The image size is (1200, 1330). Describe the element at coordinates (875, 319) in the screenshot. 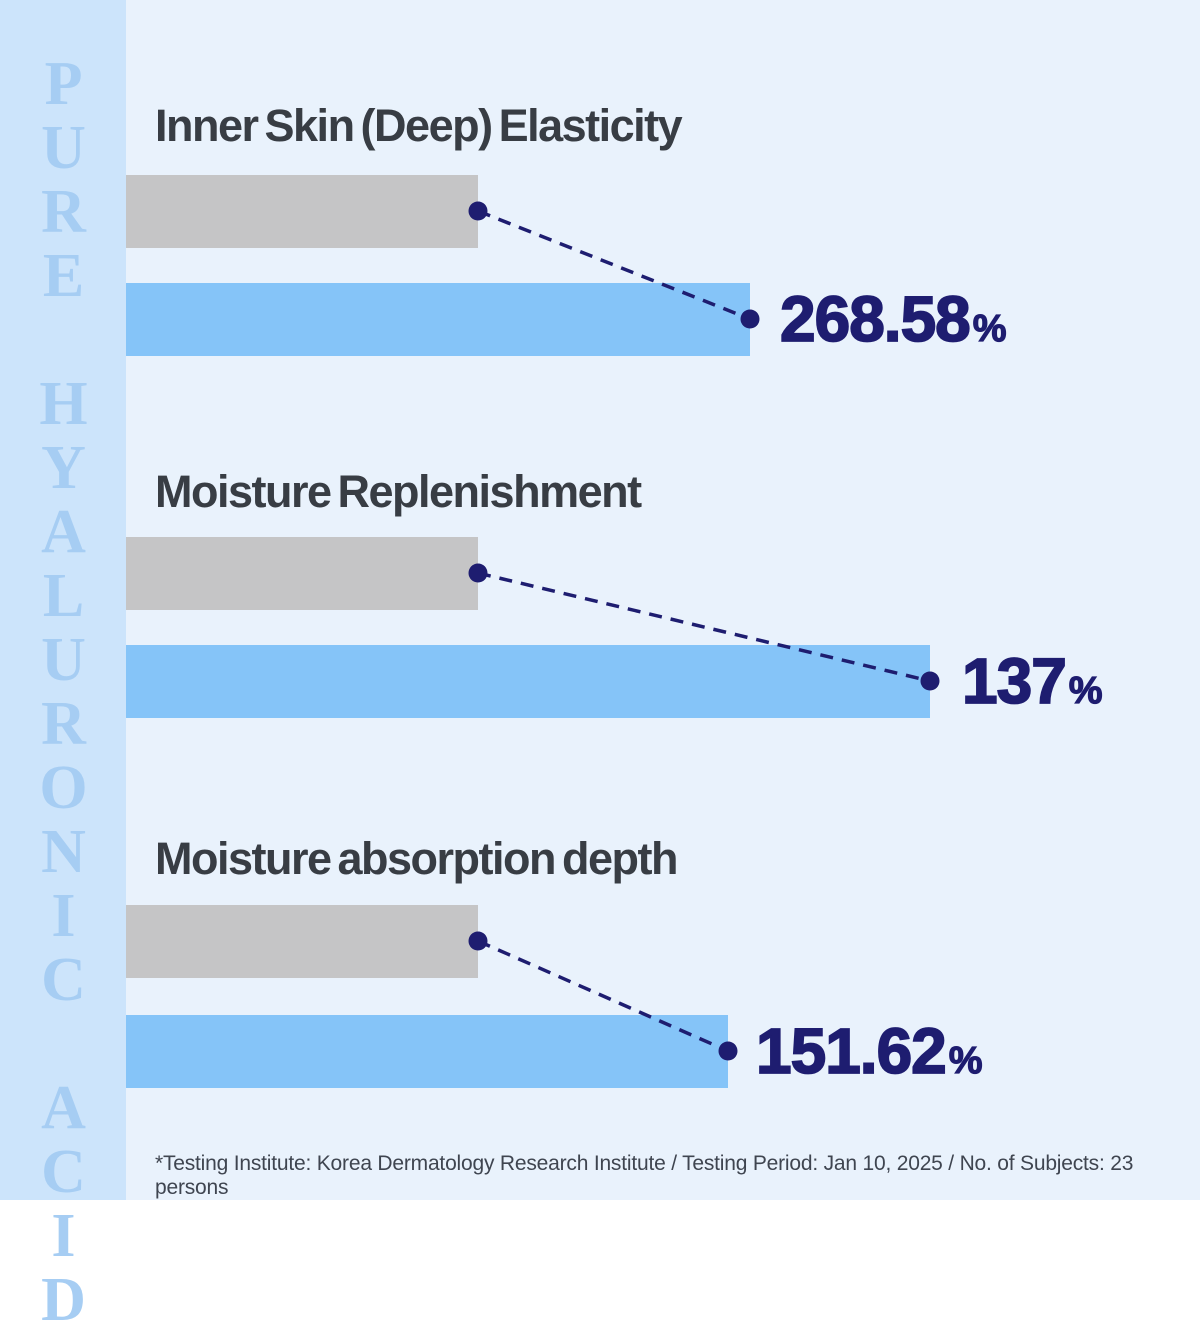

I see `value-number: 268.58` at that location.